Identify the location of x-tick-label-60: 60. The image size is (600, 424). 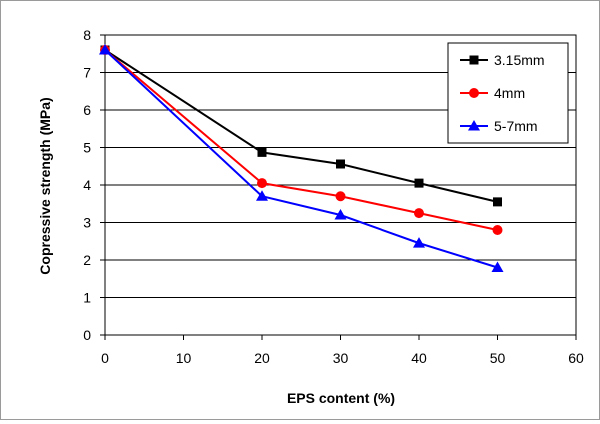
(576, 358).